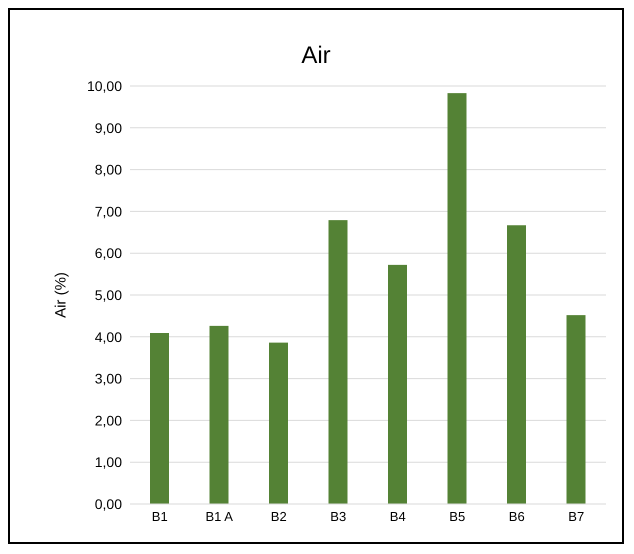 The height and width of the screenshot is (554, 634). What do you see at coordinates (108, 420) in the screenshot?
I see `y-tick-label: 2,00` at bounding box center [108, 420].